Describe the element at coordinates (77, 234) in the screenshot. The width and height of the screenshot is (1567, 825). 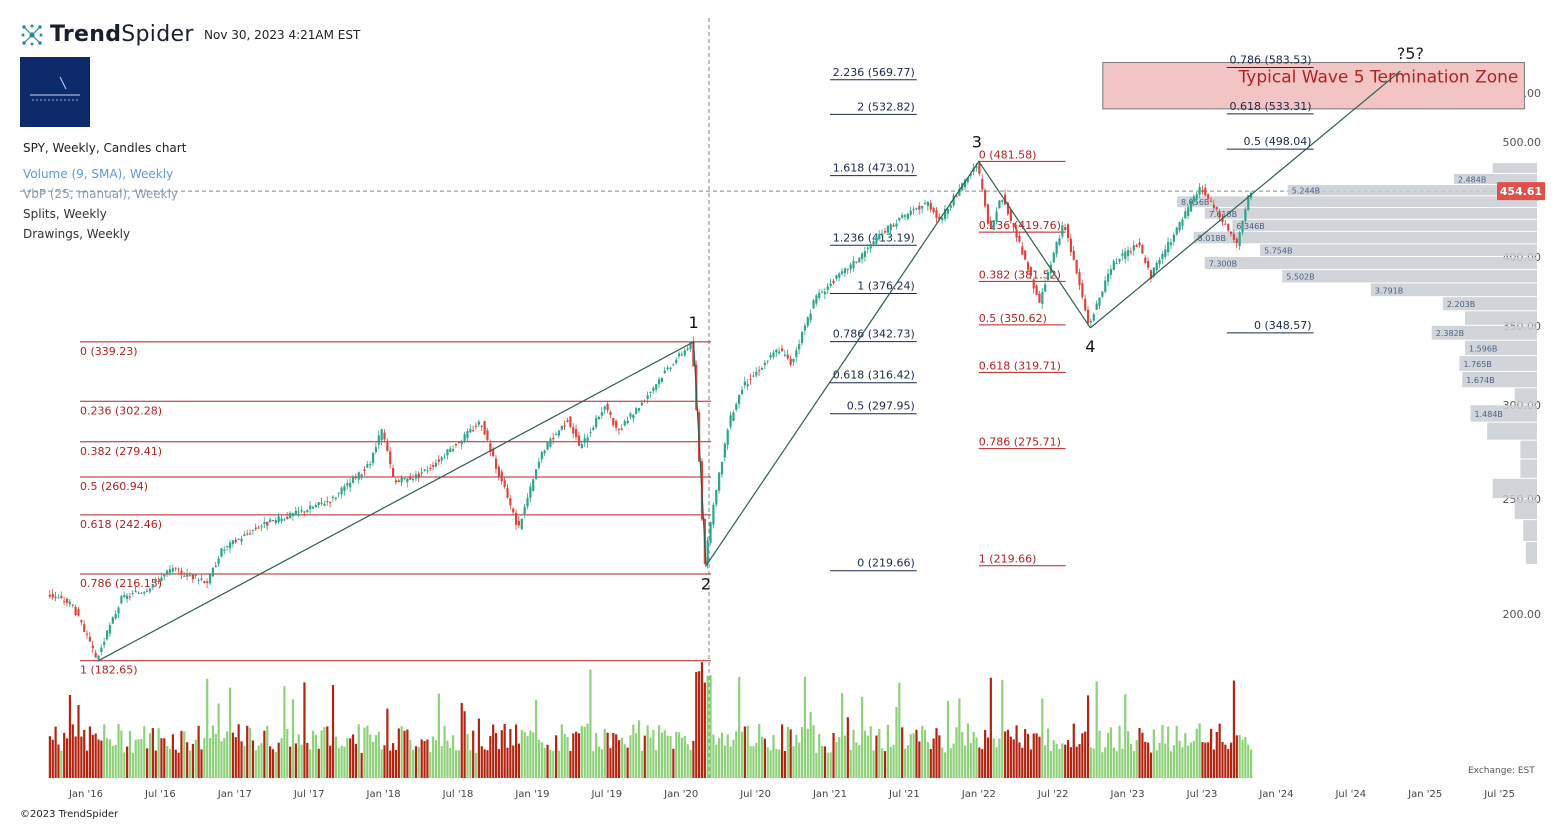
I see `legend-drawings: Drawings, Weekly` at that location.